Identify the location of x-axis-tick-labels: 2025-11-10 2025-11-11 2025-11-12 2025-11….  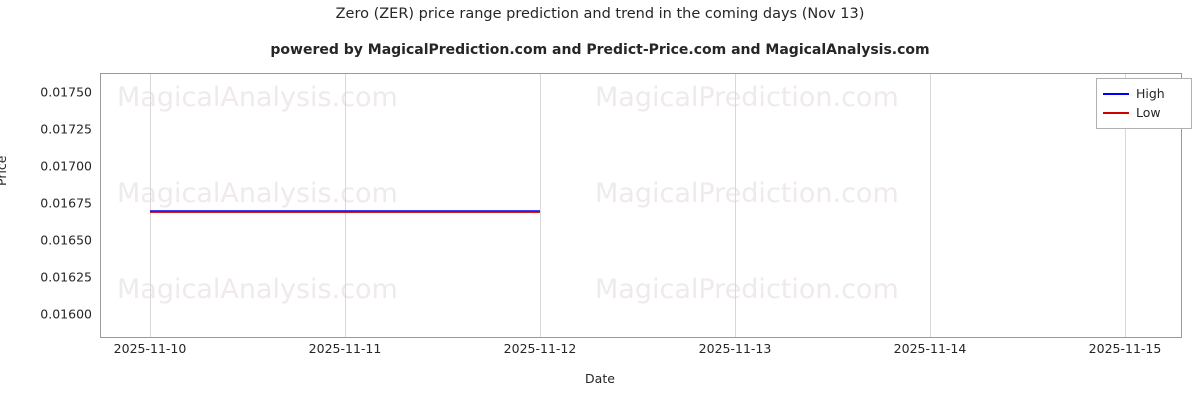
(641, 351).